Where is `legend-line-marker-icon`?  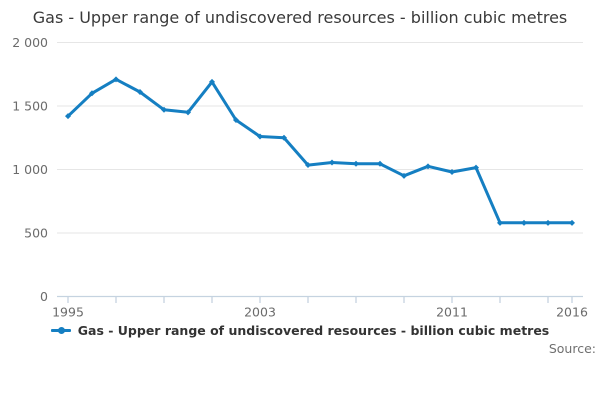
legend-line-marker-icon is located at coordinates (60, 330).